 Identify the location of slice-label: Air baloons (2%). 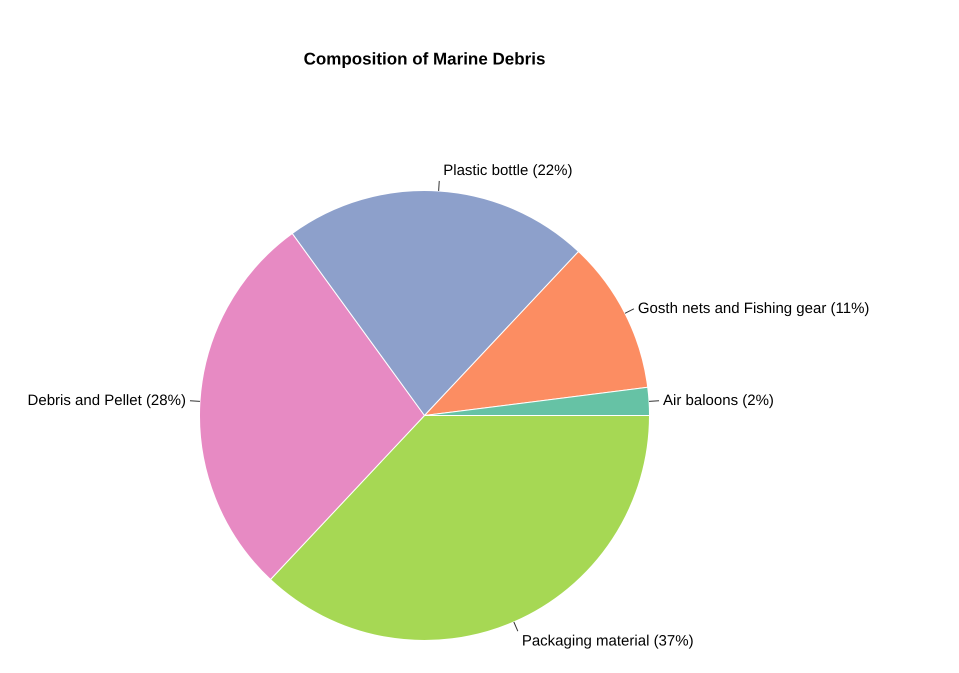
(718, 400).